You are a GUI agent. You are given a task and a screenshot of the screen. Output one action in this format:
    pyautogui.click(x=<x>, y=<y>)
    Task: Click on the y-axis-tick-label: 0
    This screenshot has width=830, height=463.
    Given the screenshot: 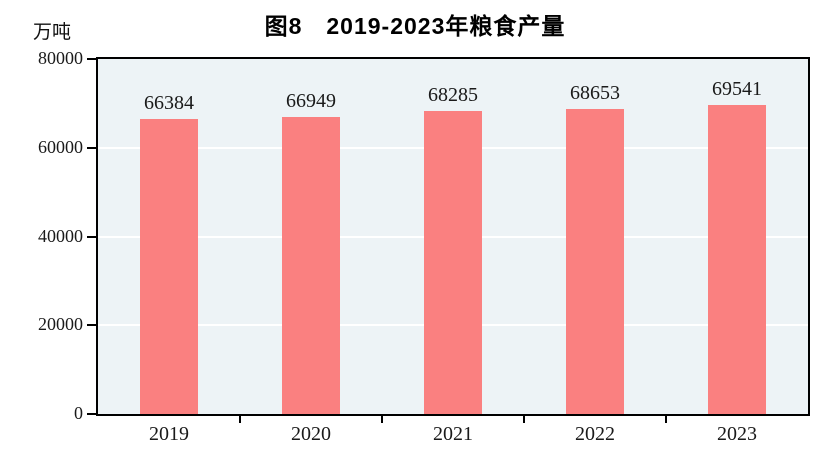 What is the action you would take?
    pyautogui.click(x=78, y=413)
    